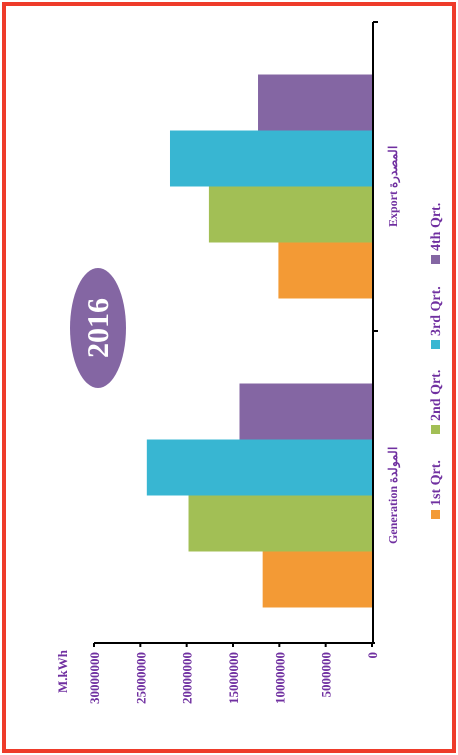 The height and width of the screenshot is (755, 458). Describe the element at coordinates (436, 311) in the screenshot. I see `text: 3rd Qrt.` at that location.